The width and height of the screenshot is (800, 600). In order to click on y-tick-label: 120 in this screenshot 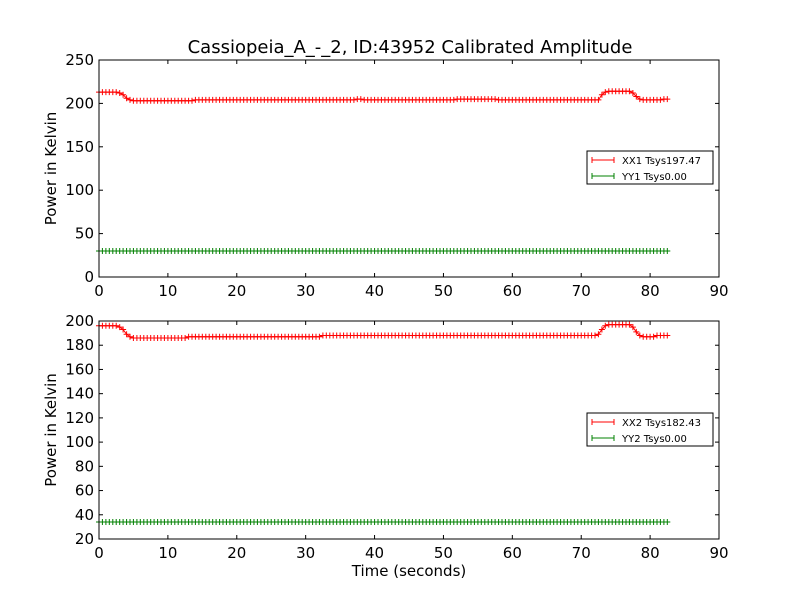, I will do `click(79, 418)`.